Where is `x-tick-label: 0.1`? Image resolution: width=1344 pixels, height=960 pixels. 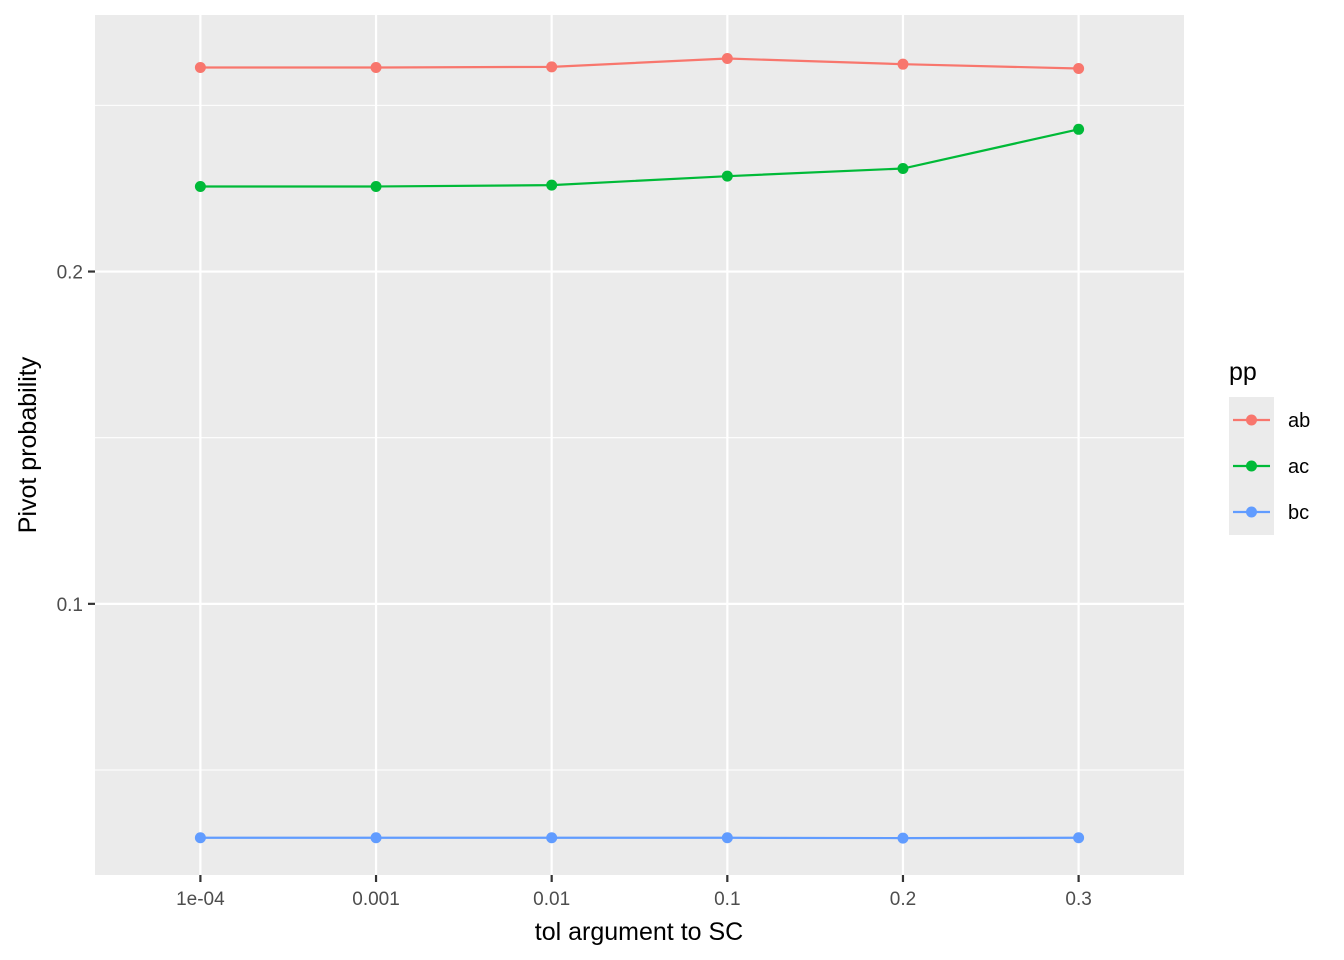 x-tick-label: 0.1 is located at coordinates (727, 899).